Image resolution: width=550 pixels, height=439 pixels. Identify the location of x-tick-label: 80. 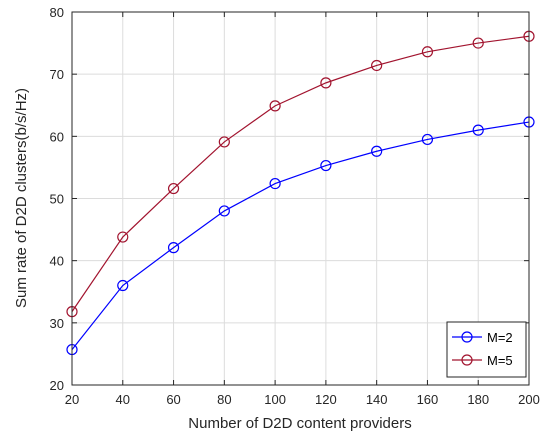
(224, 399).